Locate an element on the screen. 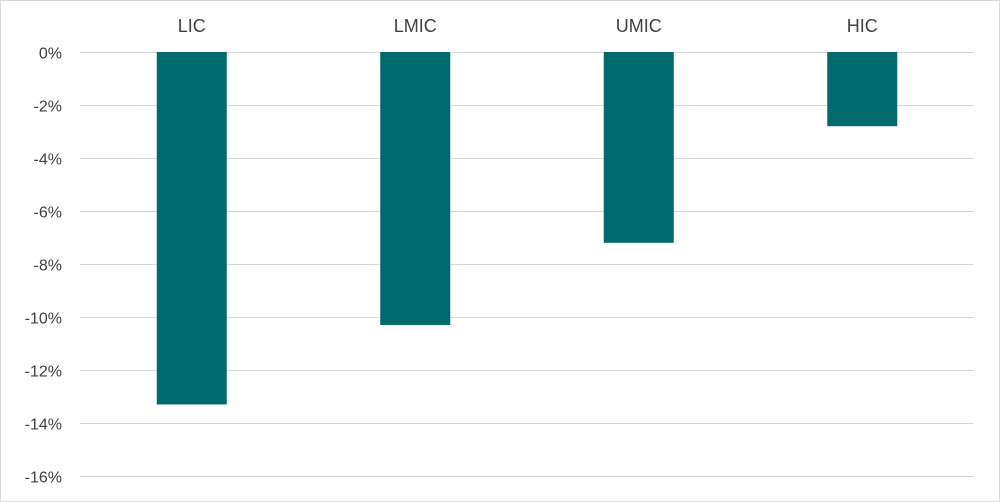 The height and width of the screenshot is (502, 1000). bar-lic is located at coordinates (191, 228).